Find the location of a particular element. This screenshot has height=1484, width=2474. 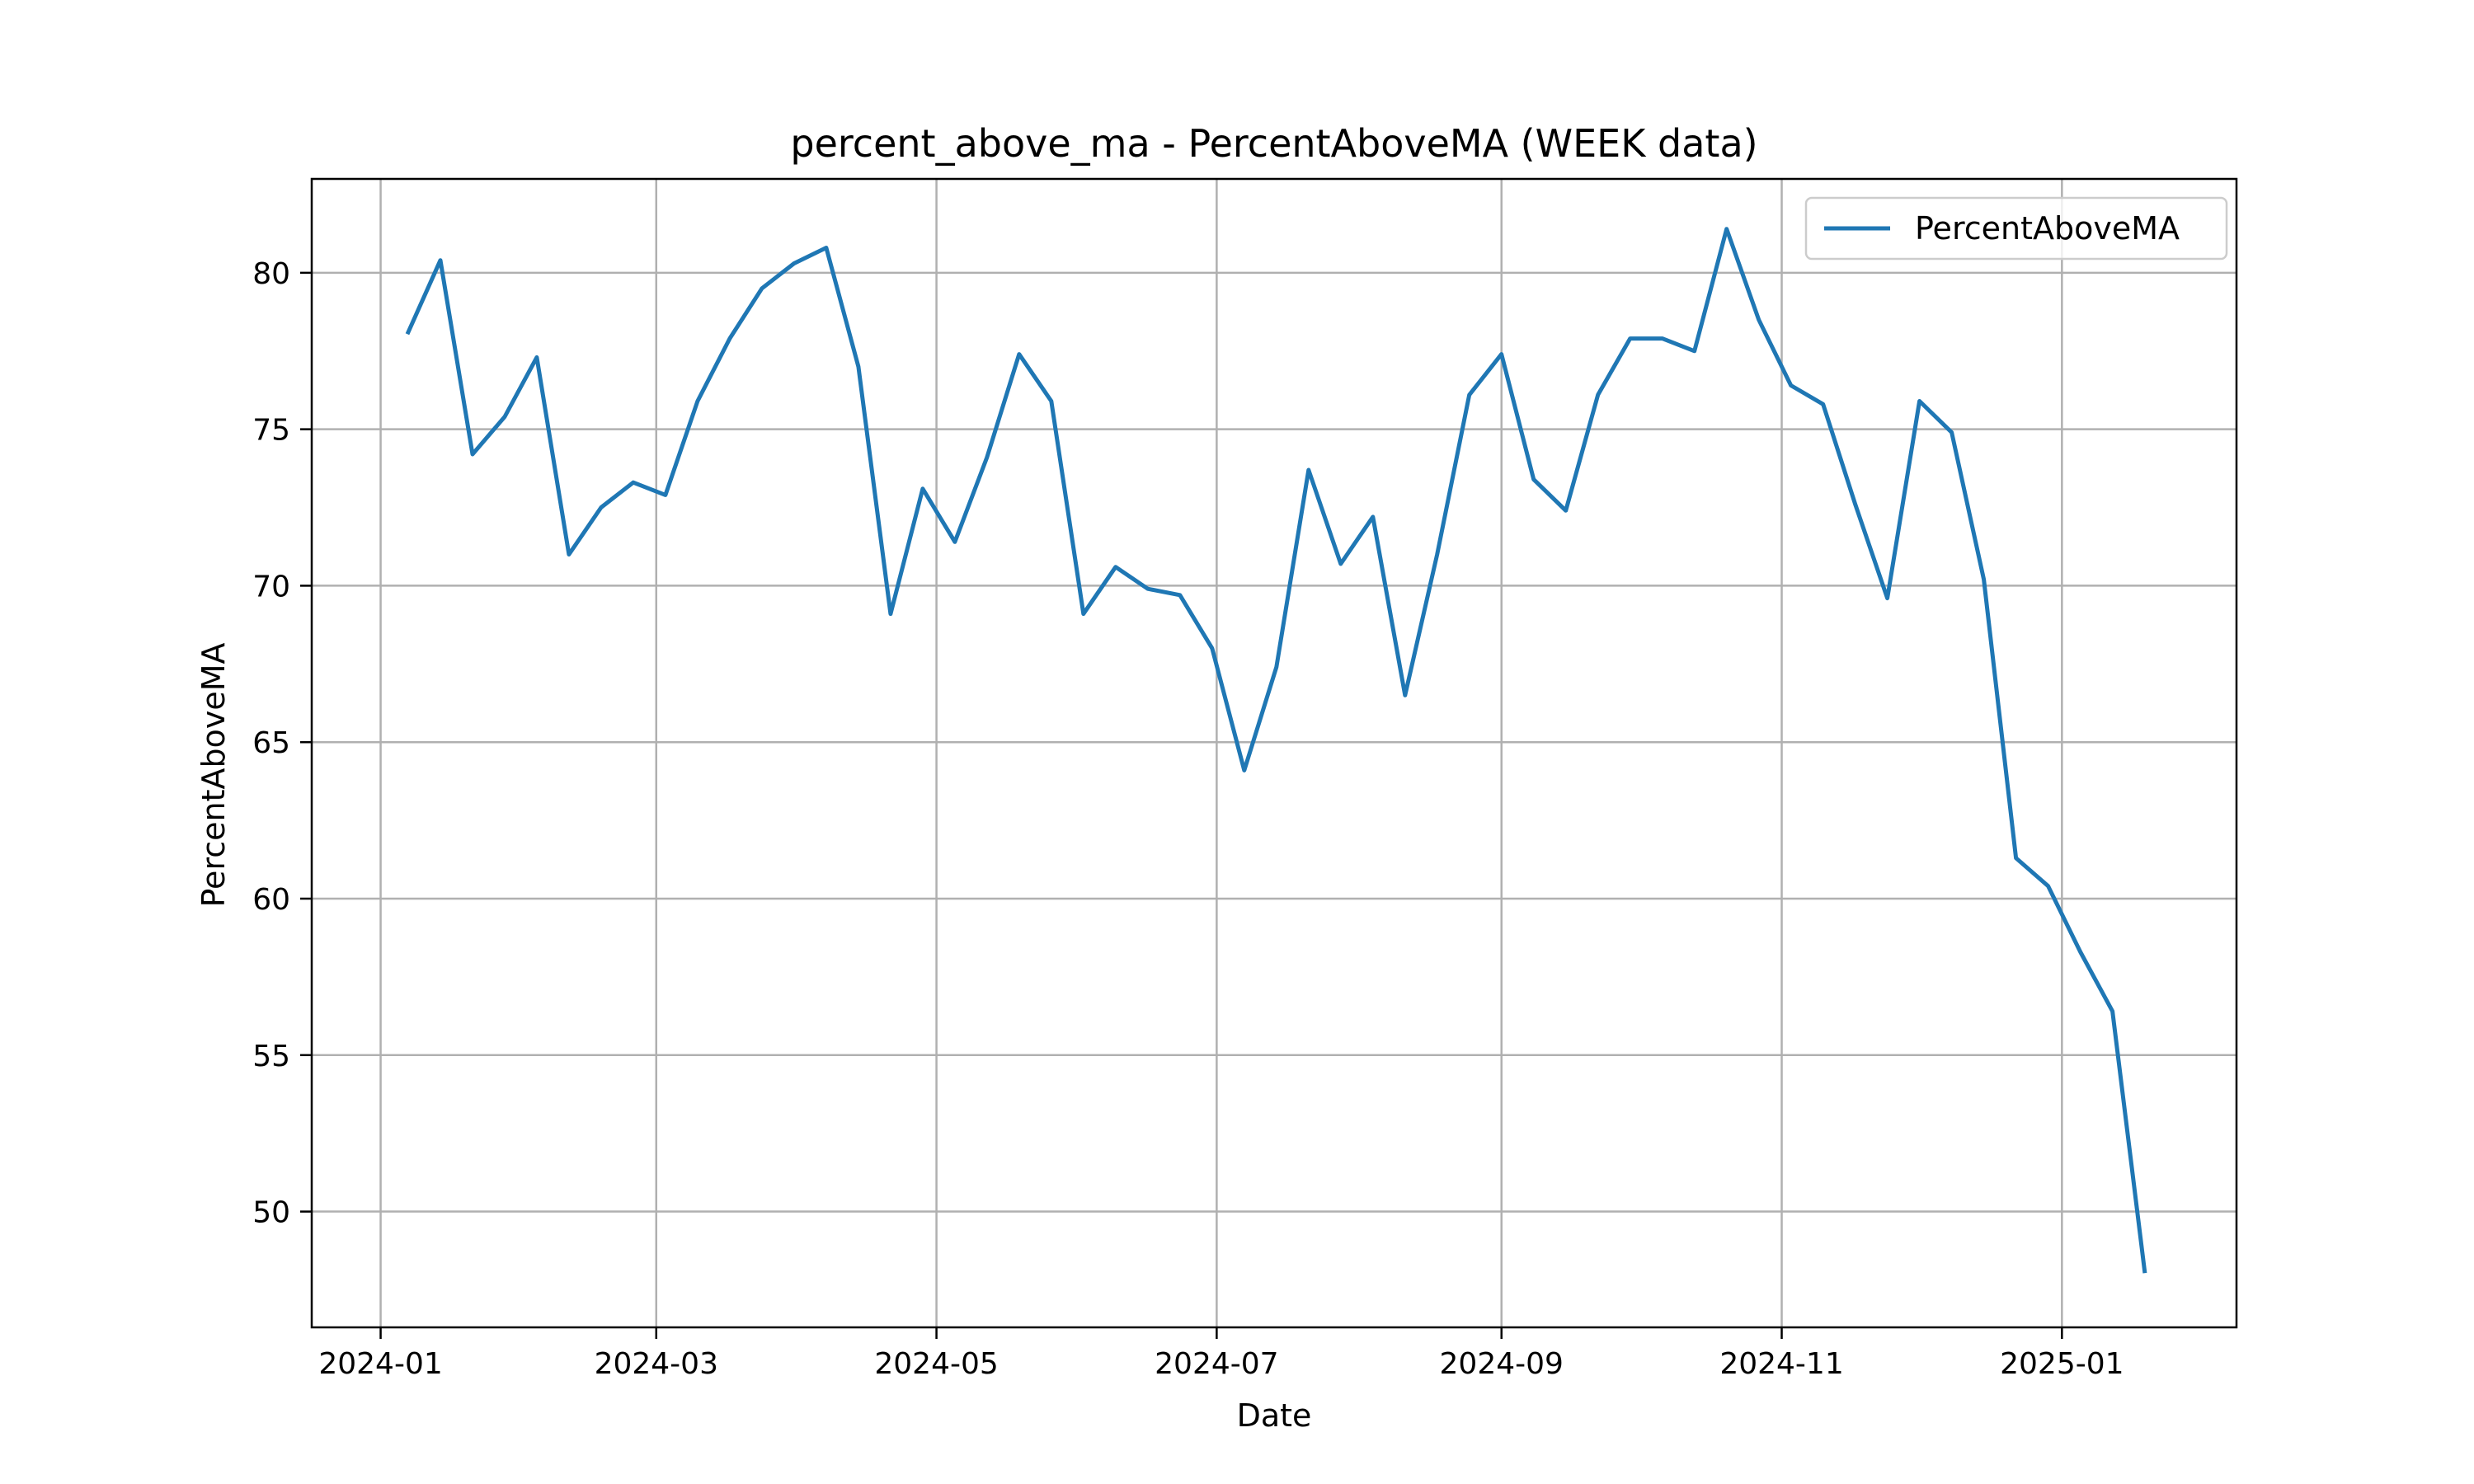

y-axis-ticks: 50 55 60 65 70 75 80 is located at coordinates (282, 743).